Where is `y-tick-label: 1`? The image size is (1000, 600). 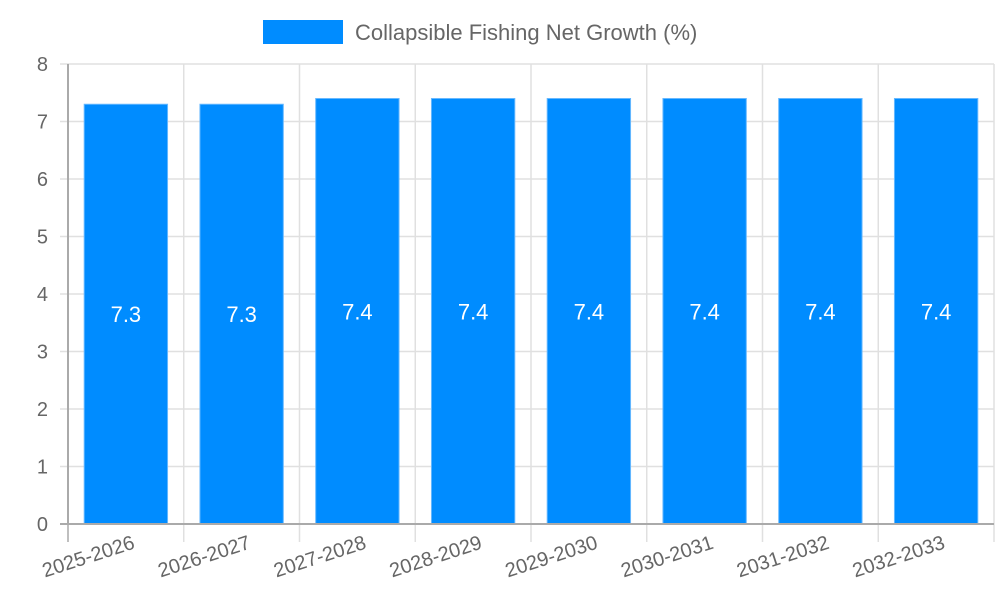
y-tick-label: 1 is located at coordinates (42, 468).